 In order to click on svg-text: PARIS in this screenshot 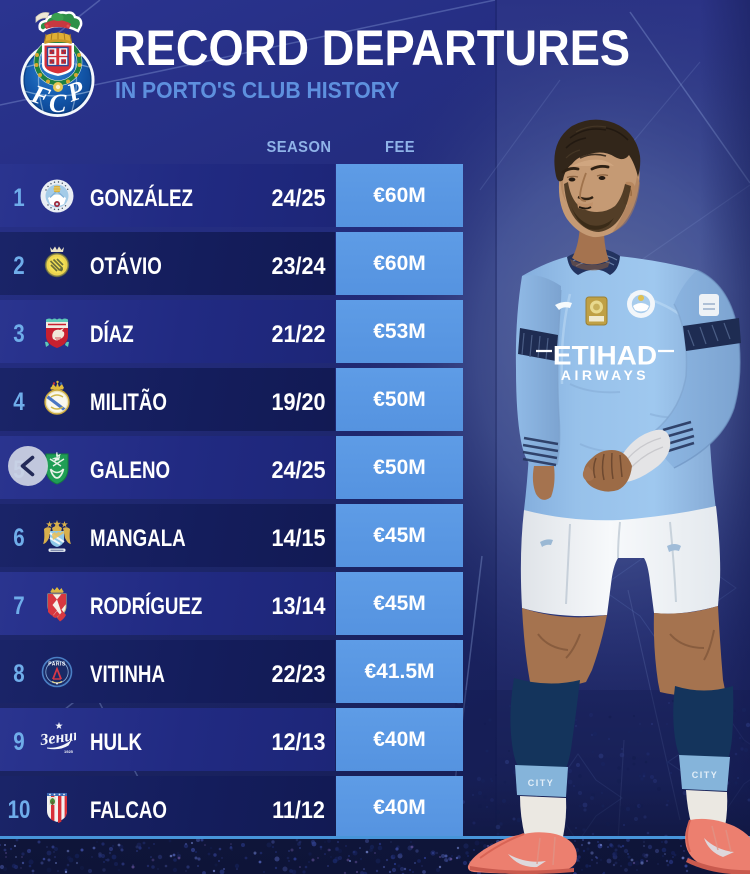, I will do `click(57, 665)`.